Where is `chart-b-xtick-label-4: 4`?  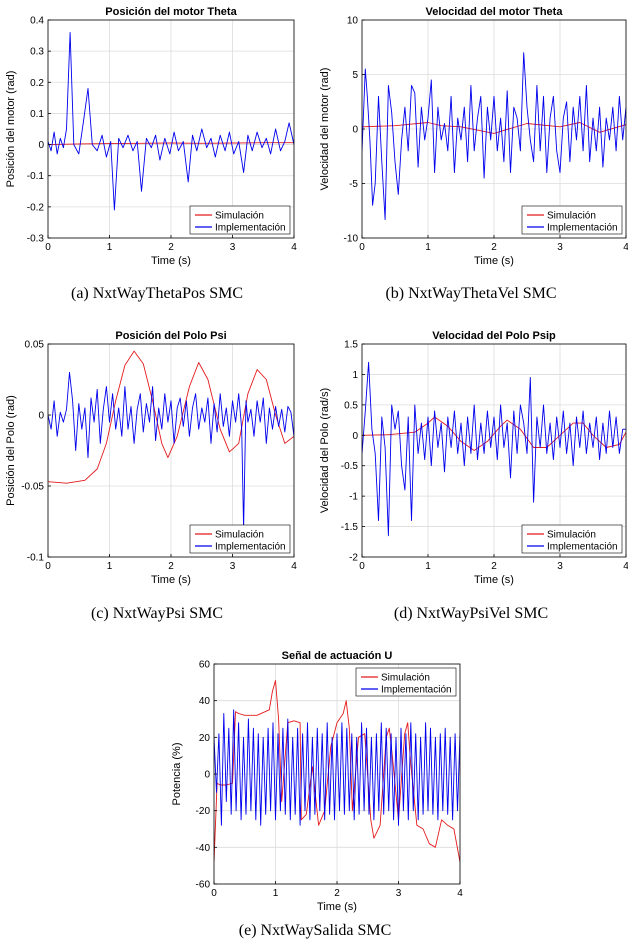 chart-b-xtick-label-4: 4 is located at coordinates (625, 247).